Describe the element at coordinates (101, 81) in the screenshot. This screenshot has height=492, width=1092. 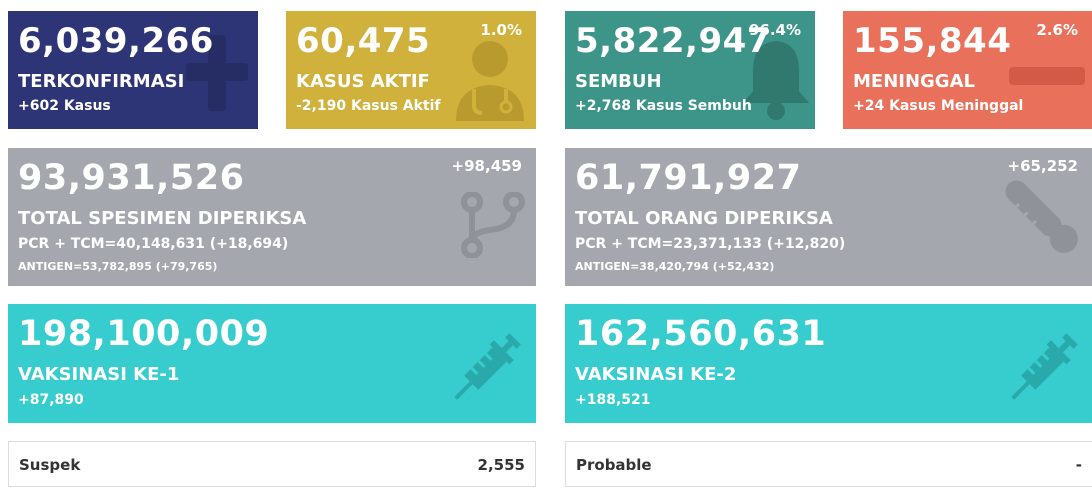
I see `confirmed-label: TERKONFIRMASI` at that location.